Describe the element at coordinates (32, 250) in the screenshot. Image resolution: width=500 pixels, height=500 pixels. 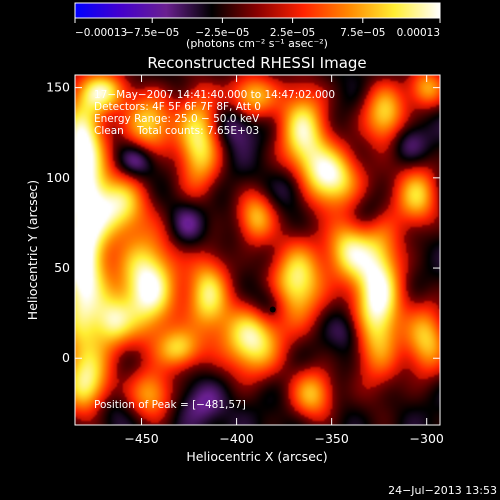
I see `y-axis-label: Heliocentric Y (arcsec)` at that location.